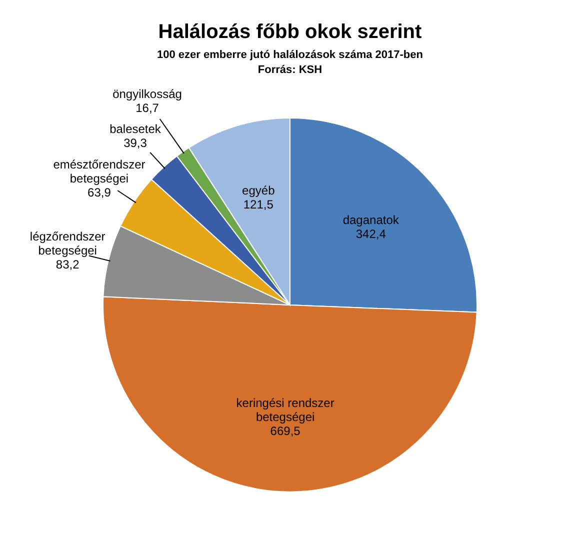 This screenshot has height=538, width=563. What do you see at coordinates (290, 32) in the screenshot?
I see `chart-title: Halálozás főbb okok szerint` at bounding box center [290, 32].